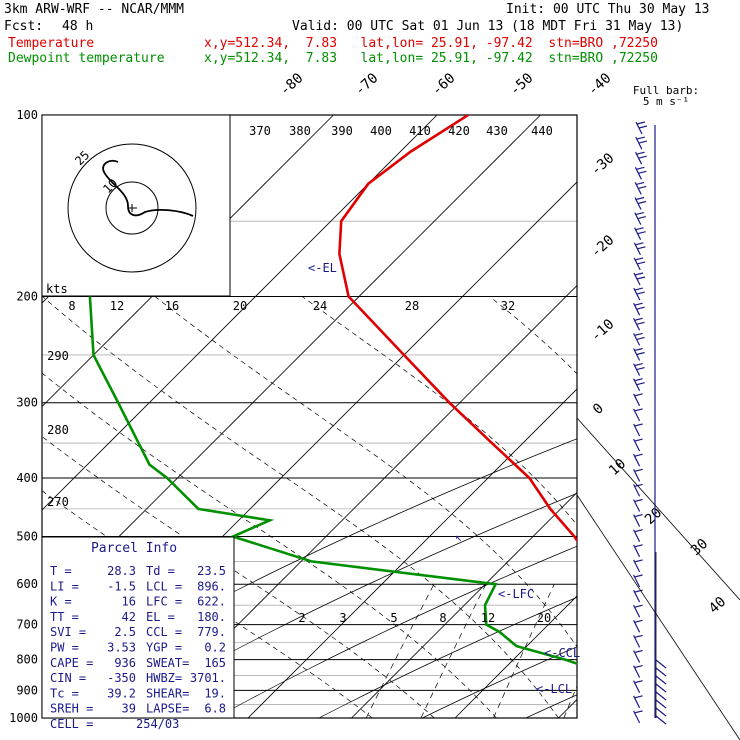 This screenshot has height=740, width=740. What do you see at coordinates (211, 617) in the screenshot?
I see `parcel-param-value: 180.` at bounding box center [211, 617].